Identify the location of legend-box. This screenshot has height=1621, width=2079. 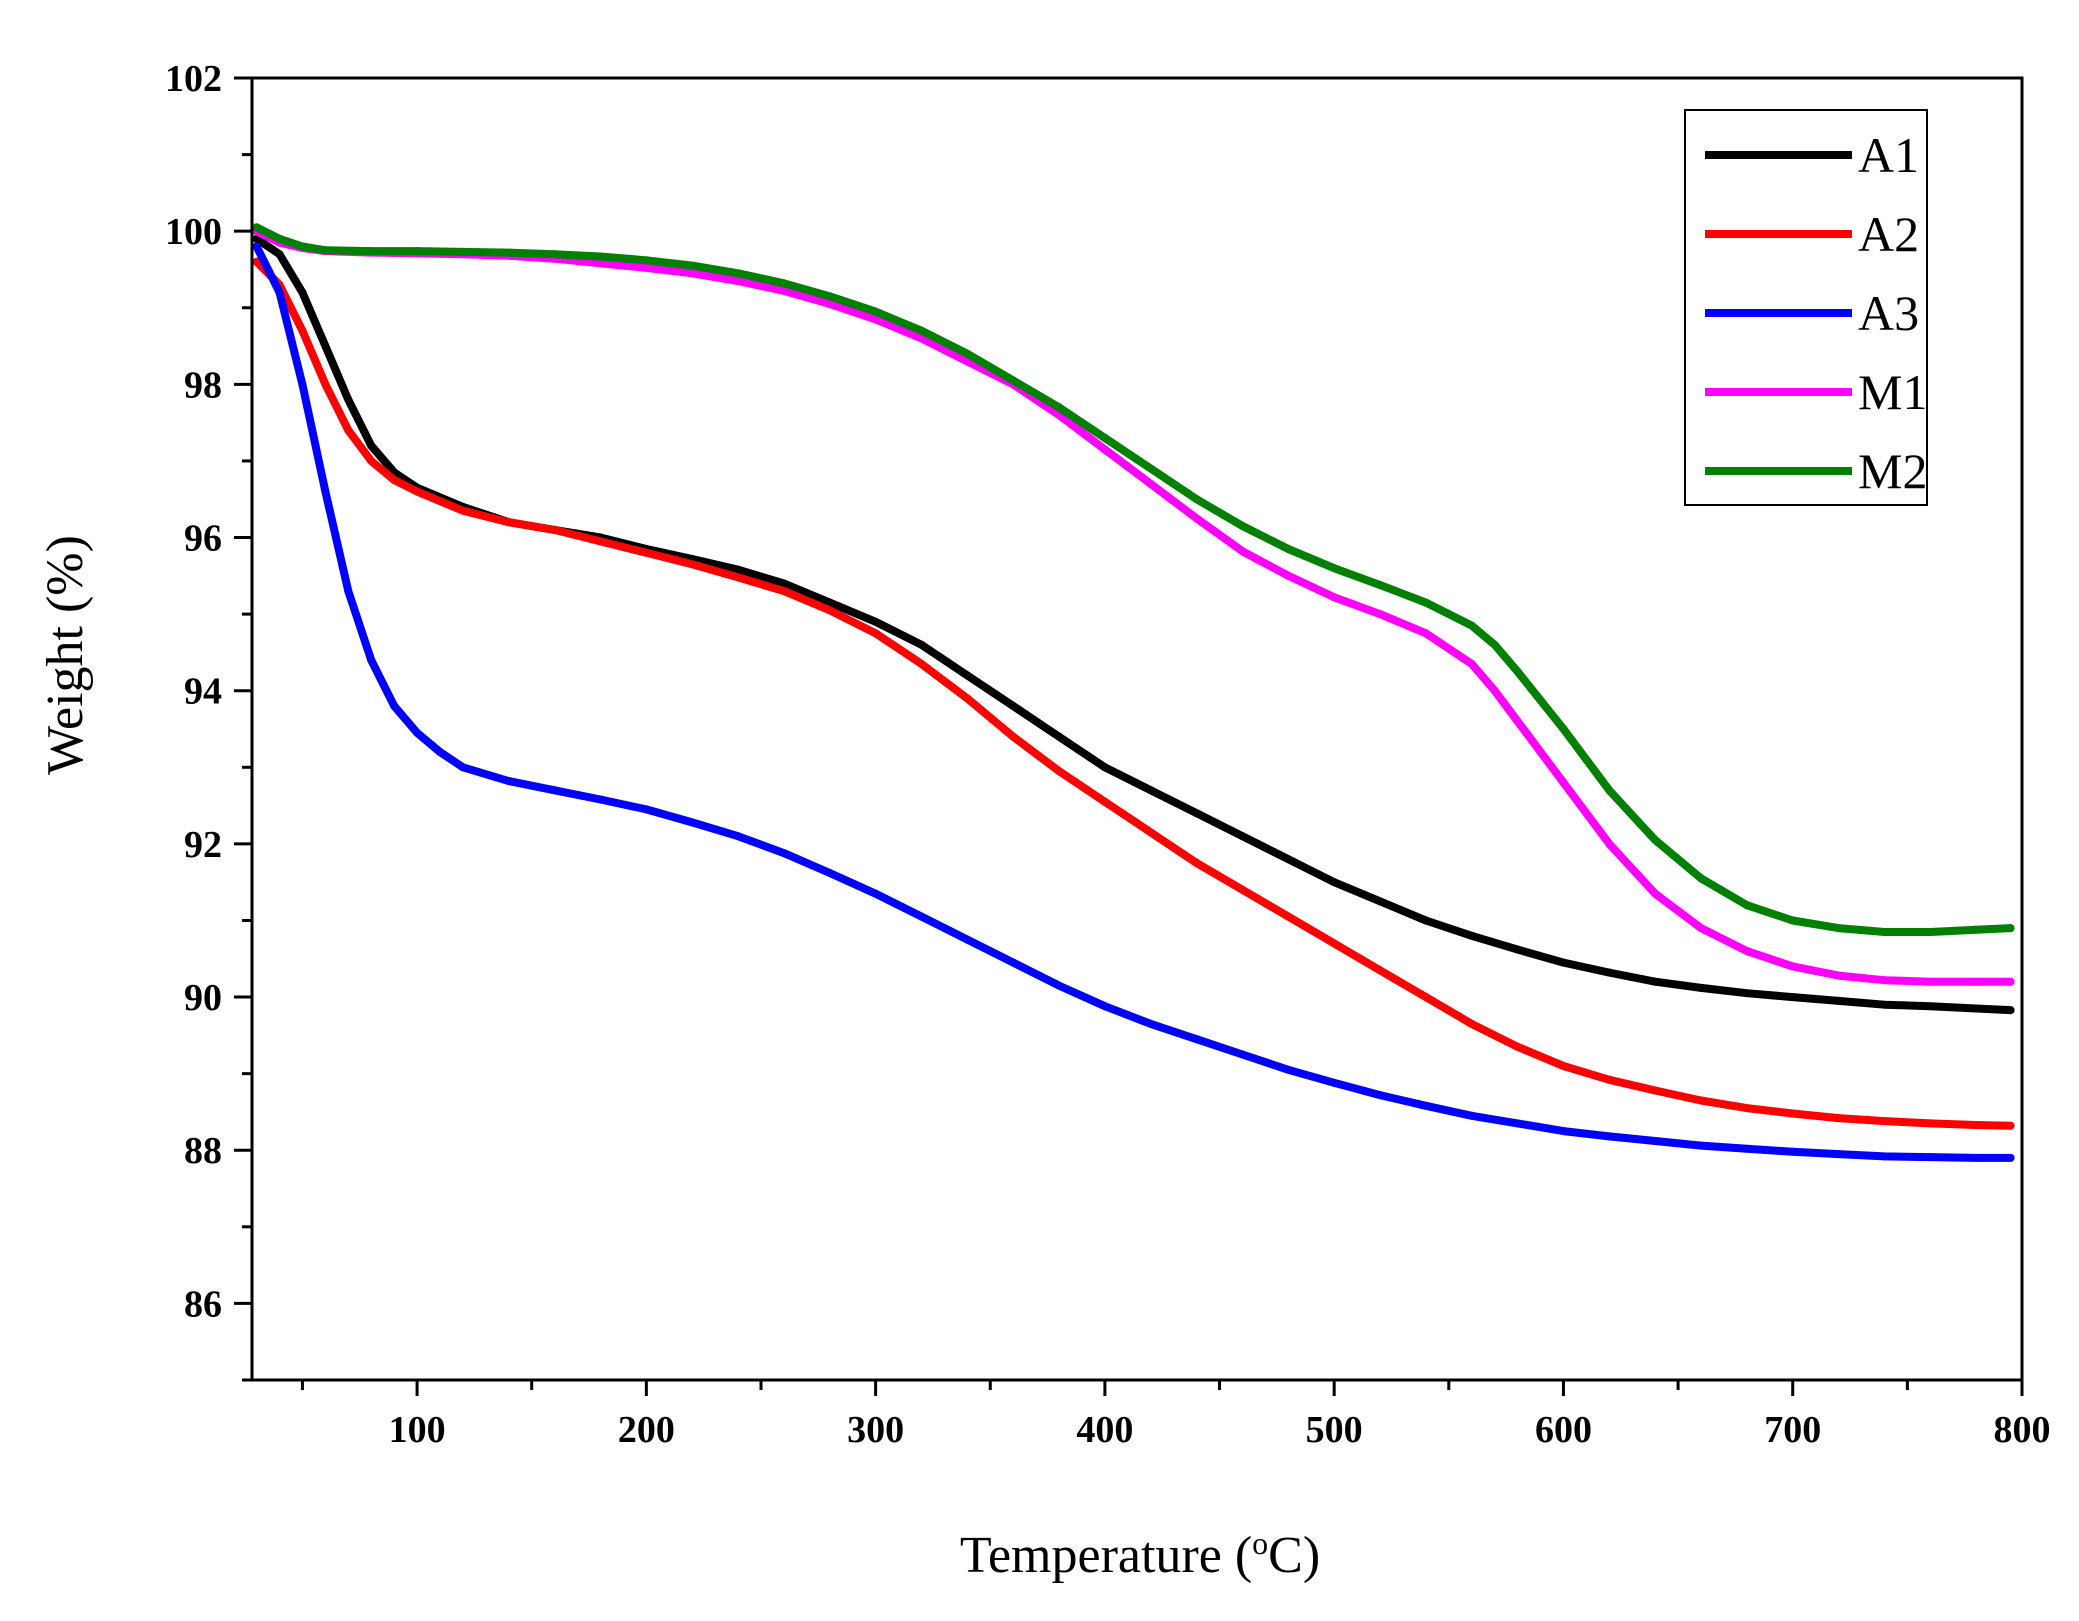
(1806, 307).